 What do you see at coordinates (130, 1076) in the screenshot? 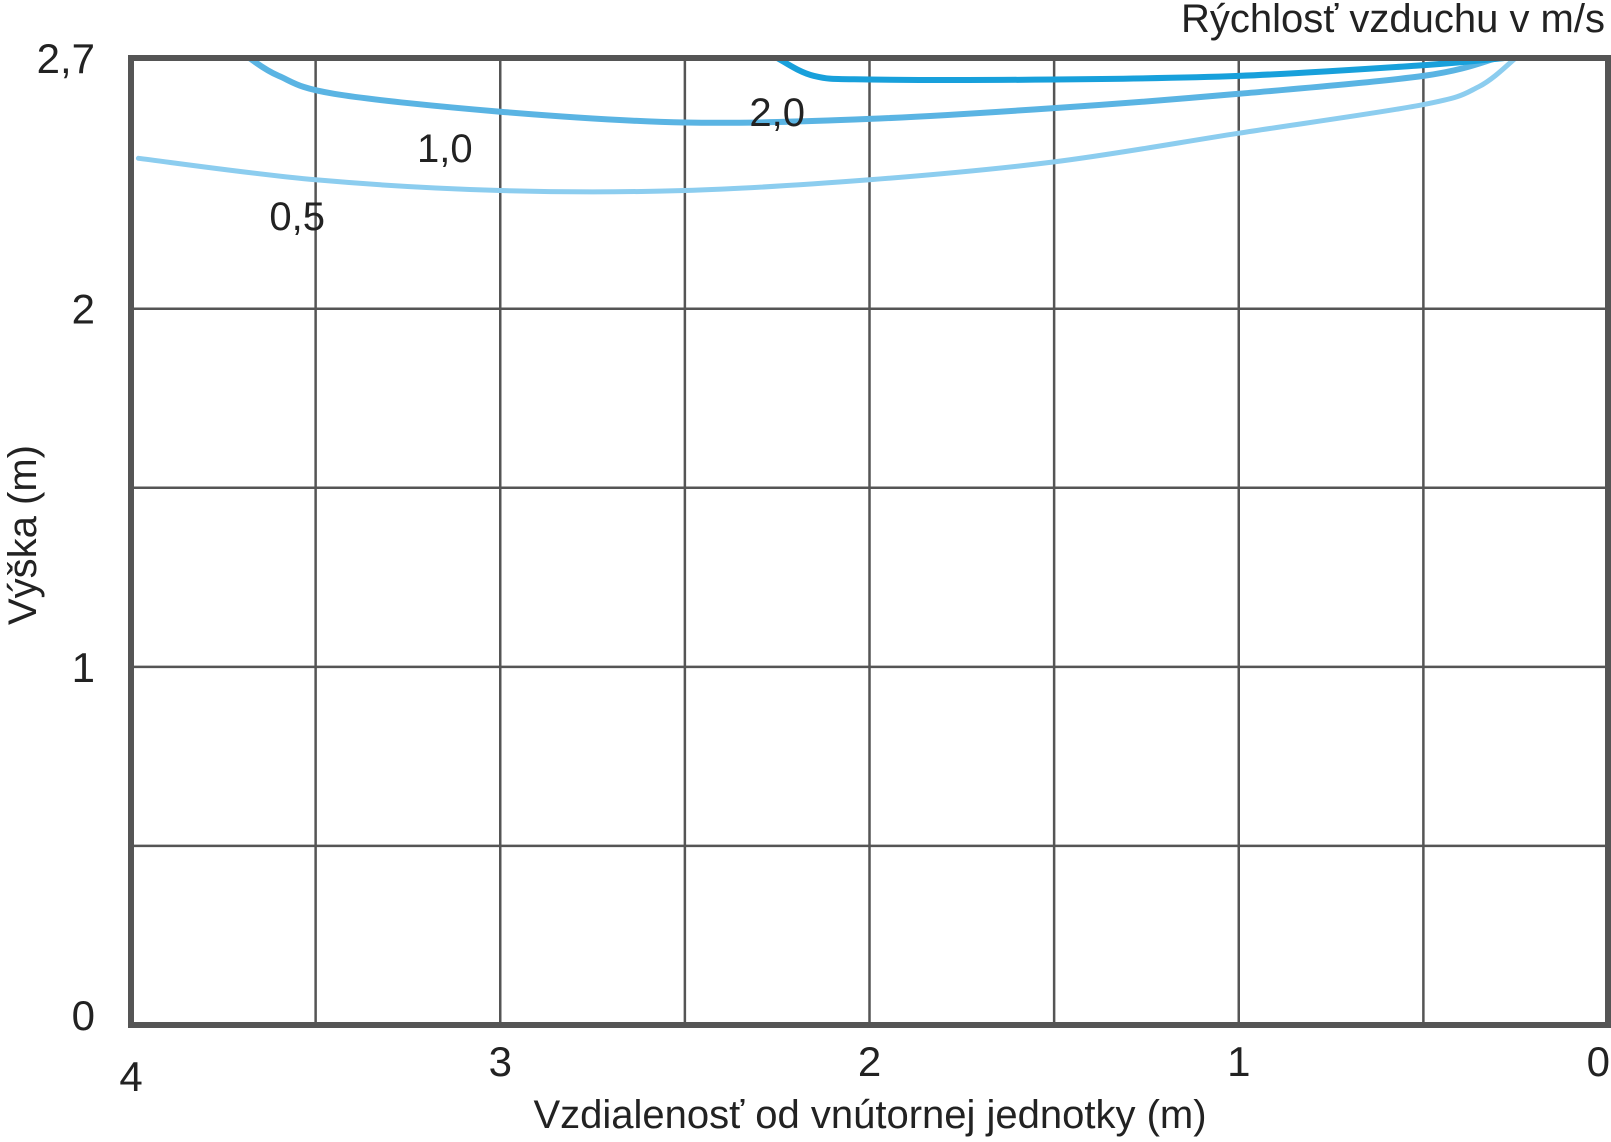
I see `x-tick-label-0: 4` at bounding box center [130, 1076].